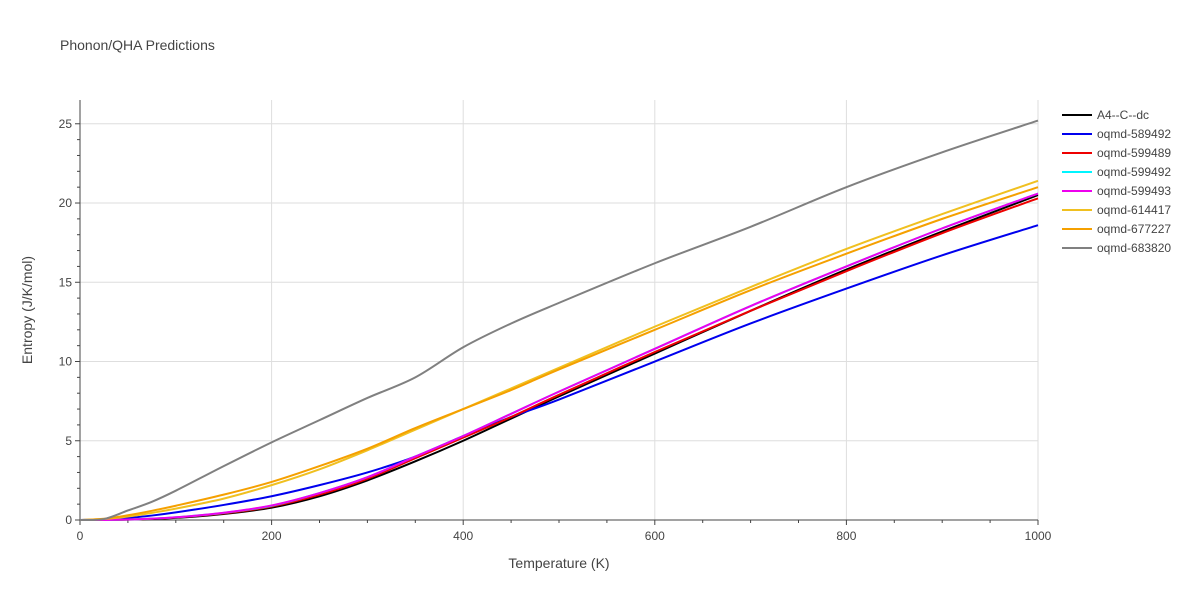  What do you see at coordinates (655, 536) in the screenshot?
I see `x-tick-label: 600` at bounding box center [655, 536].